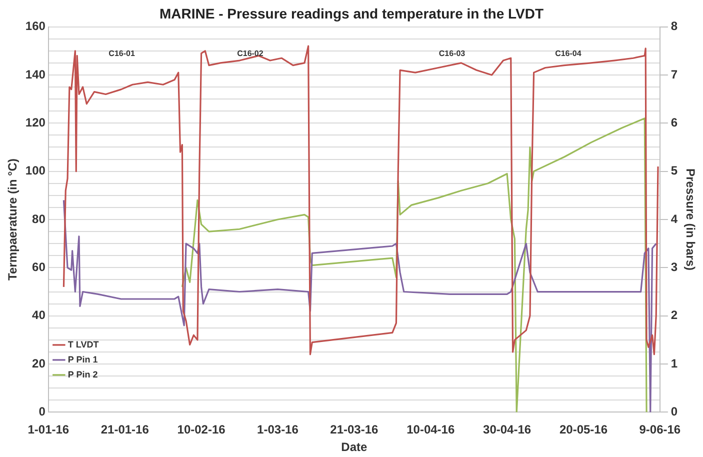 The height and width of the screenshot is (457, 703). What do you see at coordinates (690, 219) in the screenshot?
I see `y2-axis-title: Pressure (in bars)` at bounding box center [690, 219].